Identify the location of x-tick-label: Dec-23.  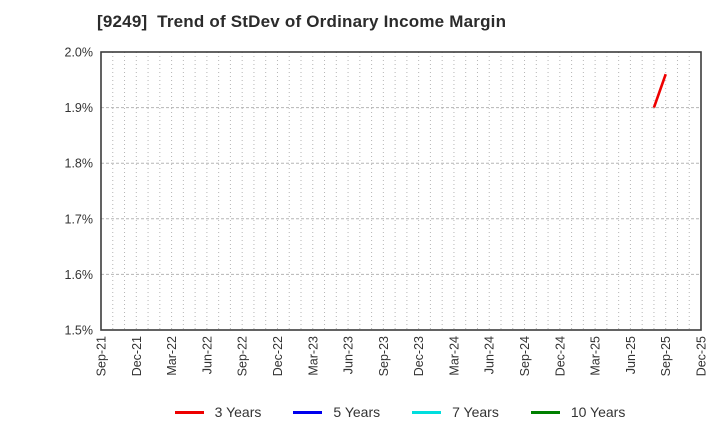
(419, 356).